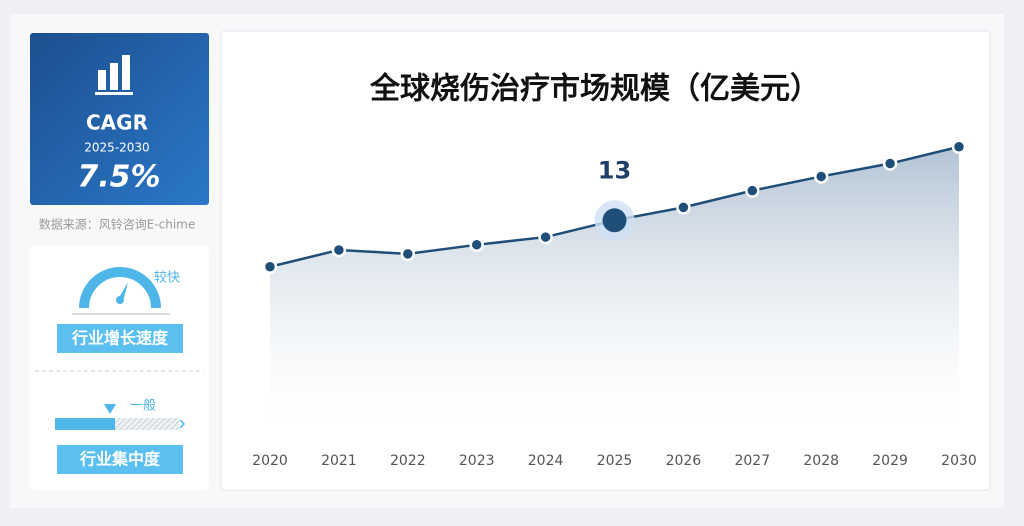 The width and height of the screenshot is (1024, 526). Describe the element at coordinates (339, 461) in the screenshot. I see `x-tick-label: 2021` at that location.